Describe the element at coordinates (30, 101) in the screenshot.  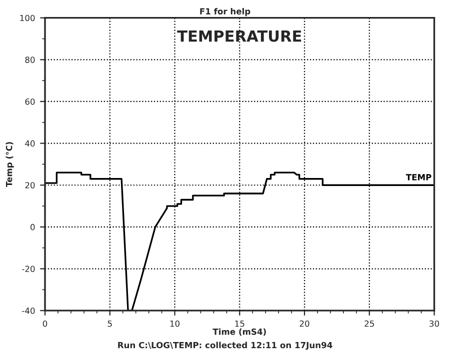
I see `y-tick-label: 60` at that location.